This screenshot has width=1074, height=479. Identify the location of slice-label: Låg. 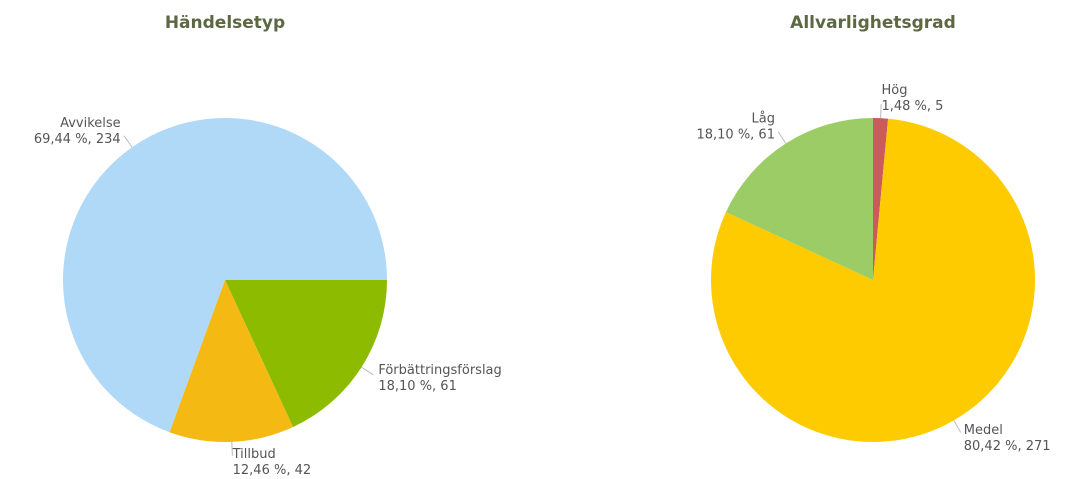
(763, 119).